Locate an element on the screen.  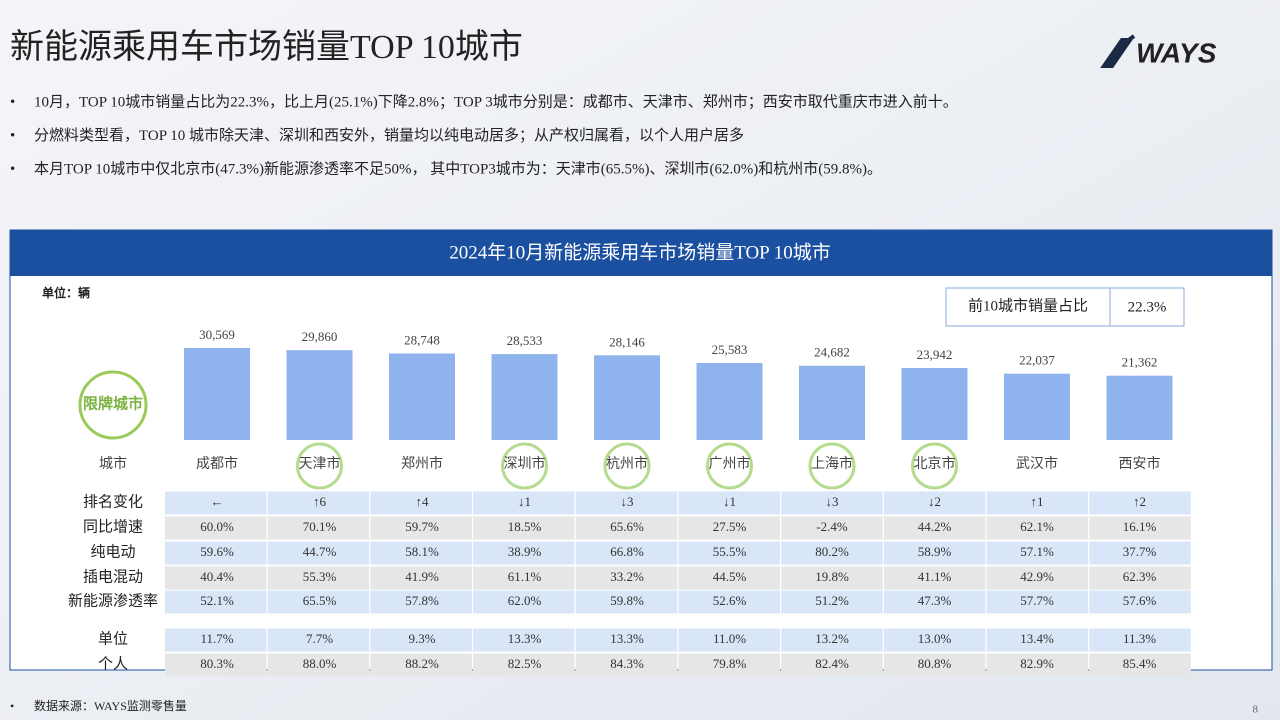
data-label: 28,533 is located at coordinates (525, 340).